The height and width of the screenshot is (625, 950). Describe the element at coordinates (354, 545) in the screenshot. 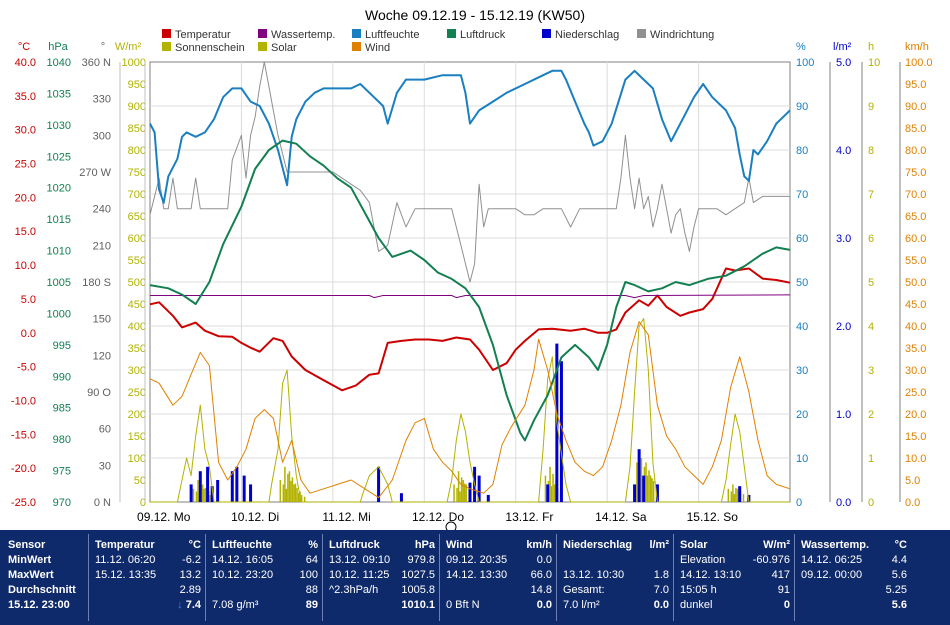

I see `press-header: Luftdruck` at that location.